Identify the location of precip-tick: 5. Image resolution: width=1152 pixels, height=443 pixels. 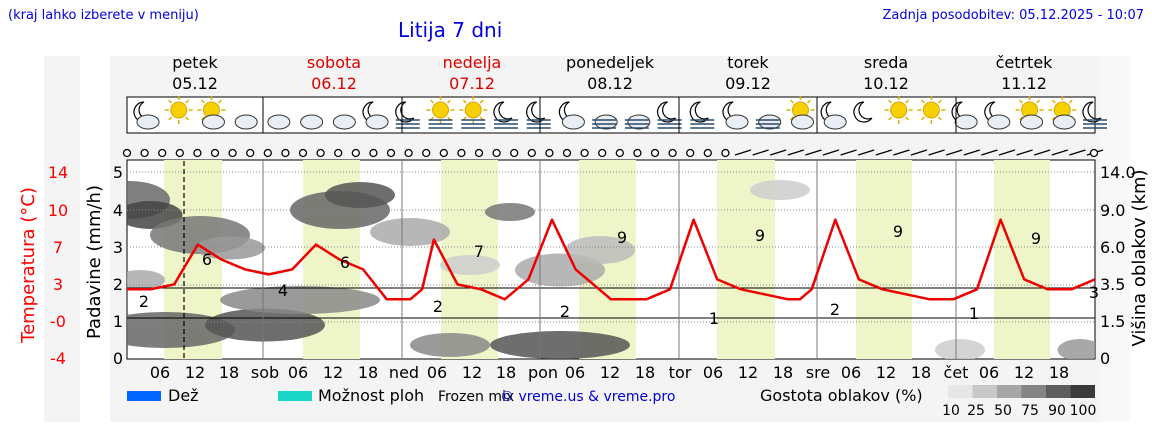
(118, 172).